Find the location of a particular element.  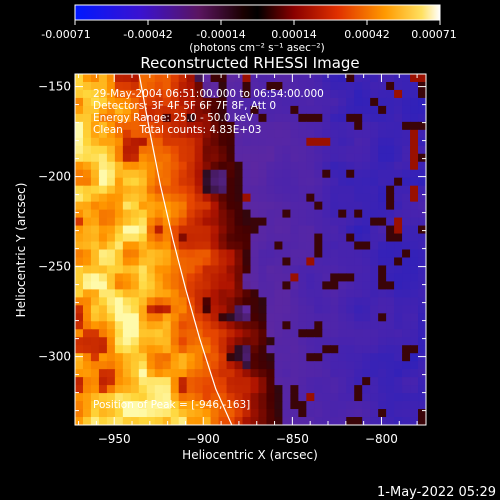

annotation-detectors: Detectors: 3F 4F 5F 6F 7F 8F, Att 0 is located at coordinates (184, 106).